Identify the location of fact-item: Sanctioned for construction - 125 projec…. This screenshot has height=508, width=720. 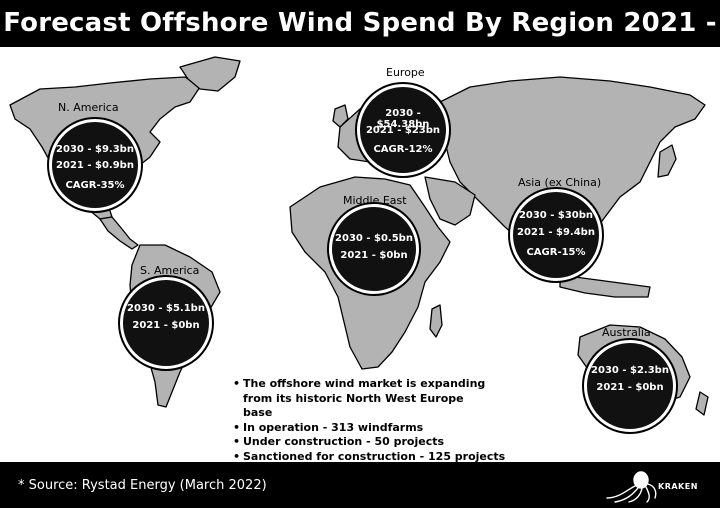
(369, 457).